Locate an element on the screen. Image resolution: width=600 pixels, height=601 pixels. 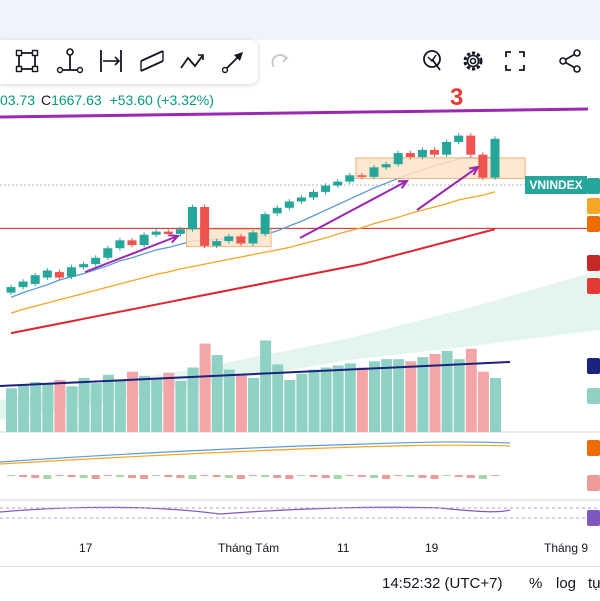
macd-line is located at coordinates (255, 452).